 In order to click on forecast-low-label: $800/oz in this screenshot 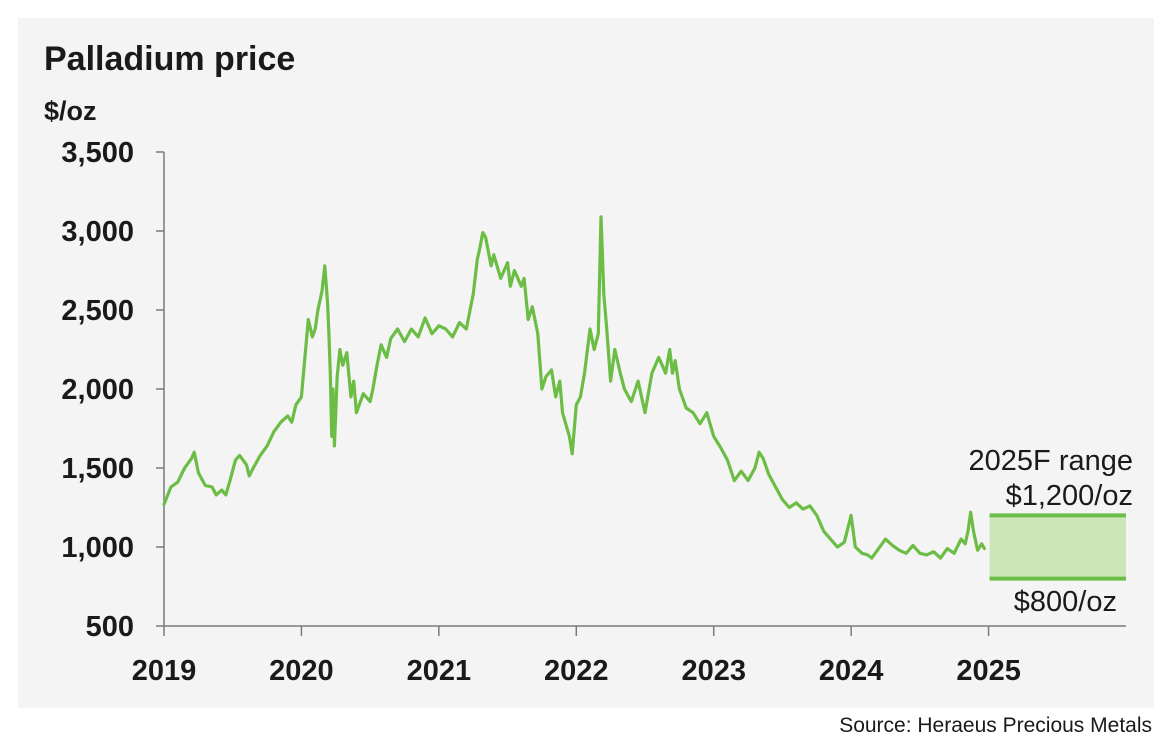, I will do `click(1065, 602)`.